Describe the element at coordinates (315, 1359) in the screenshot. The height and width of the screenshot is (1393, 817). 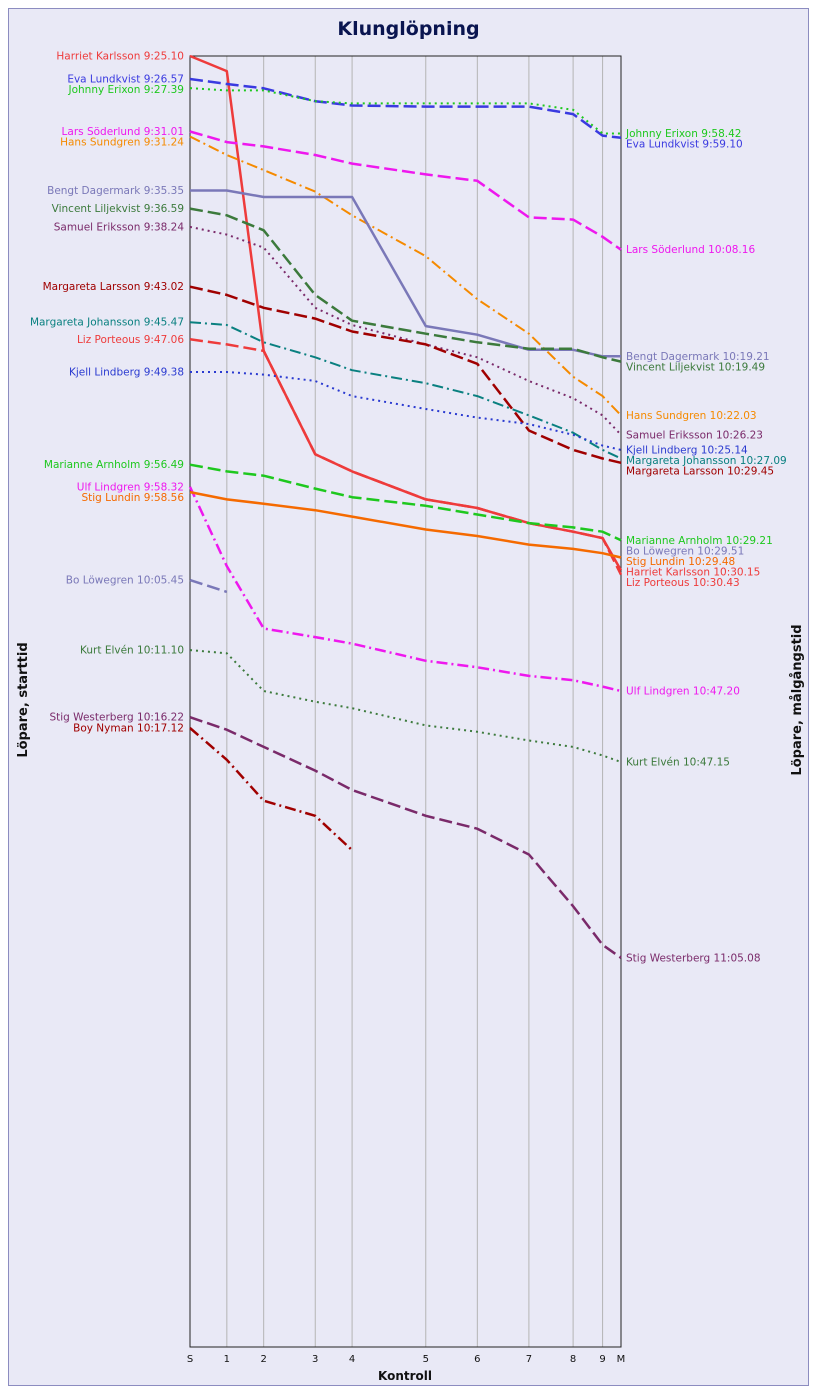
I see `x-tick-label: 3` at that location.